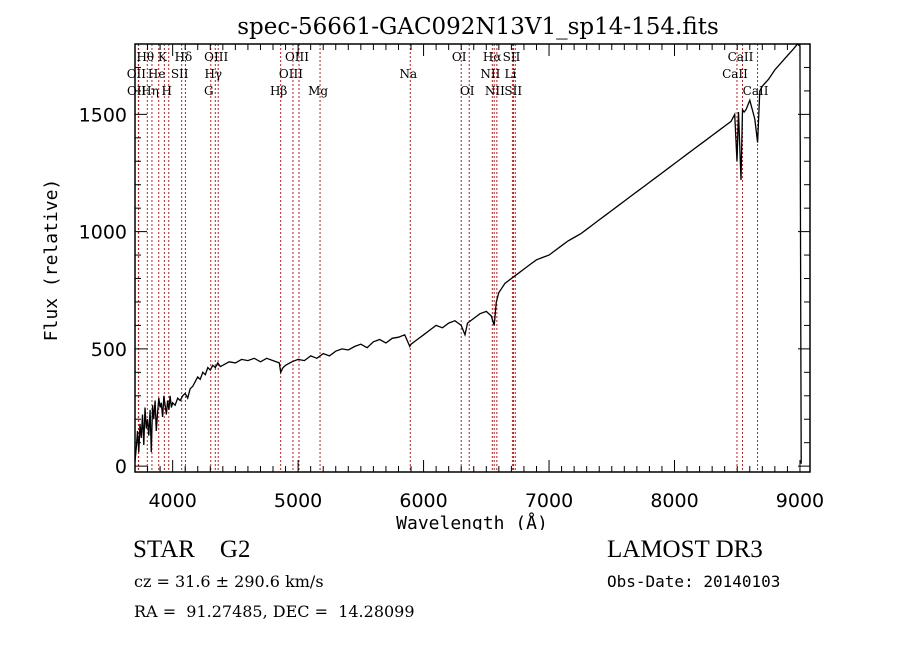 The width and height of the screenshot is (900, 649). I want to click on x-tick-label: 7000, so click(549, 501).